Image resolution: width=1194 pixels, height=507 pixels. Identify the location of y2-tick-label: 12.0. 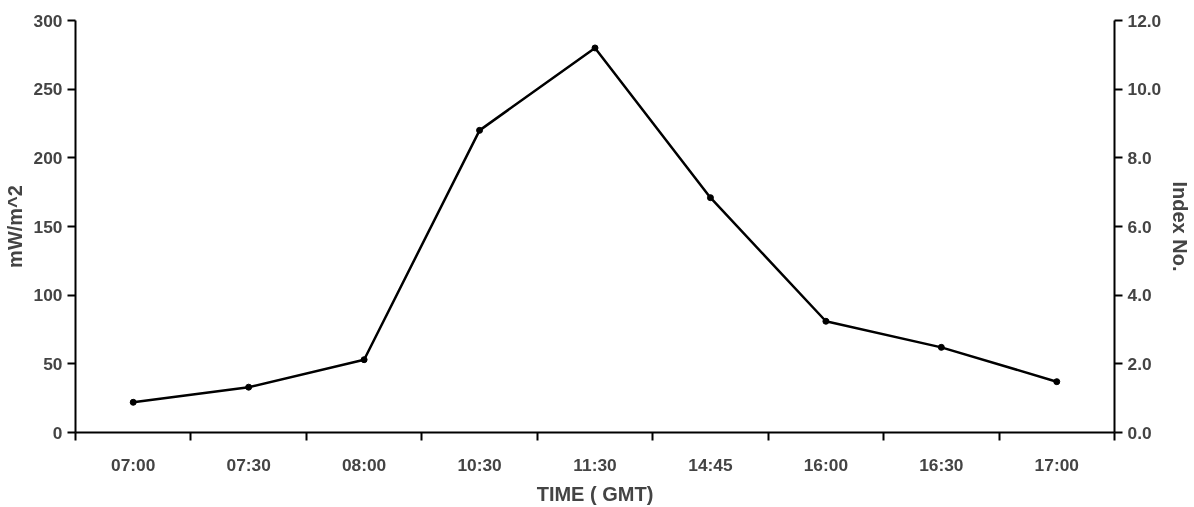
(1144, 20).